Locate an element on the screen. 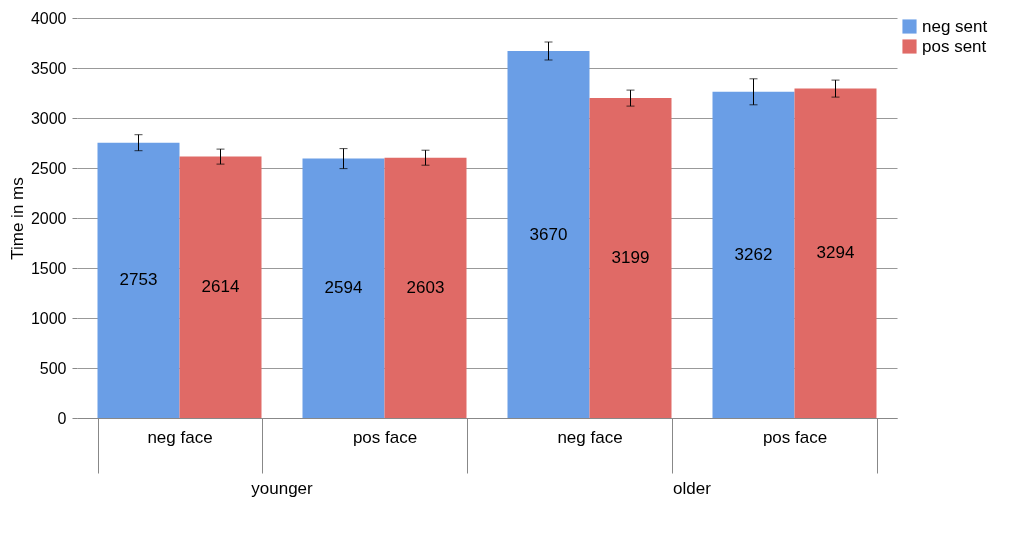 This screenshot has height=550, width=1033. text: older is located at coordinates (692, 488).